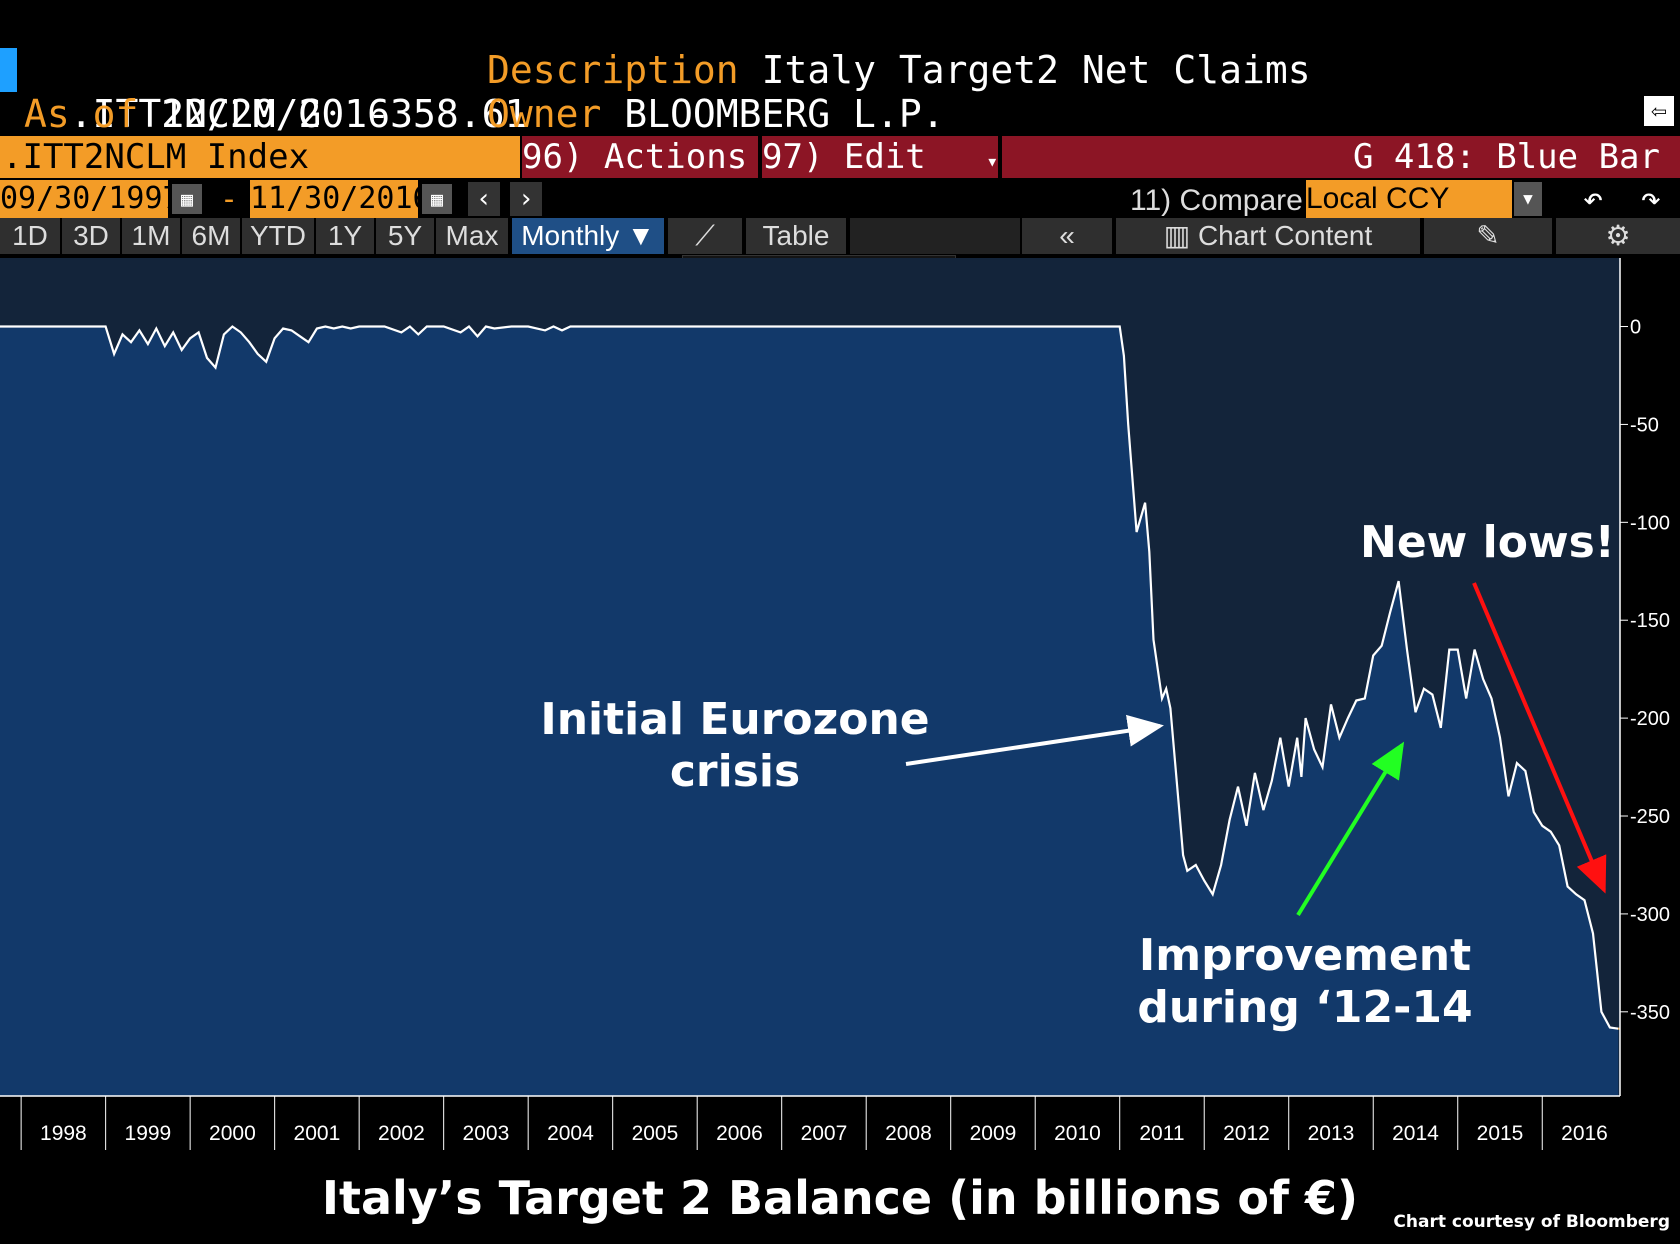  Describe the element at coordinates (84, 199) in the screenshot. I see `start-date-input: 09/30/1997` at that location.